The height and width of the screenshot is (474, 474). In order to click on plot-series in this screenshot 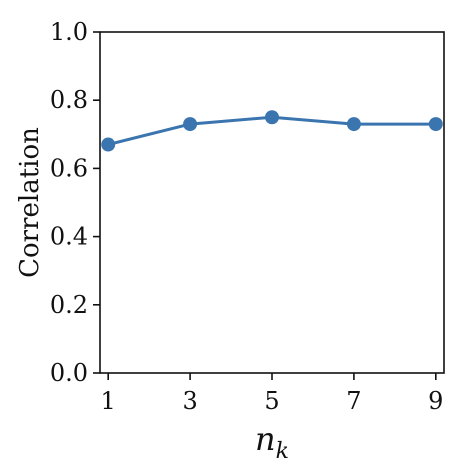, I will do `click(272, 131)`.